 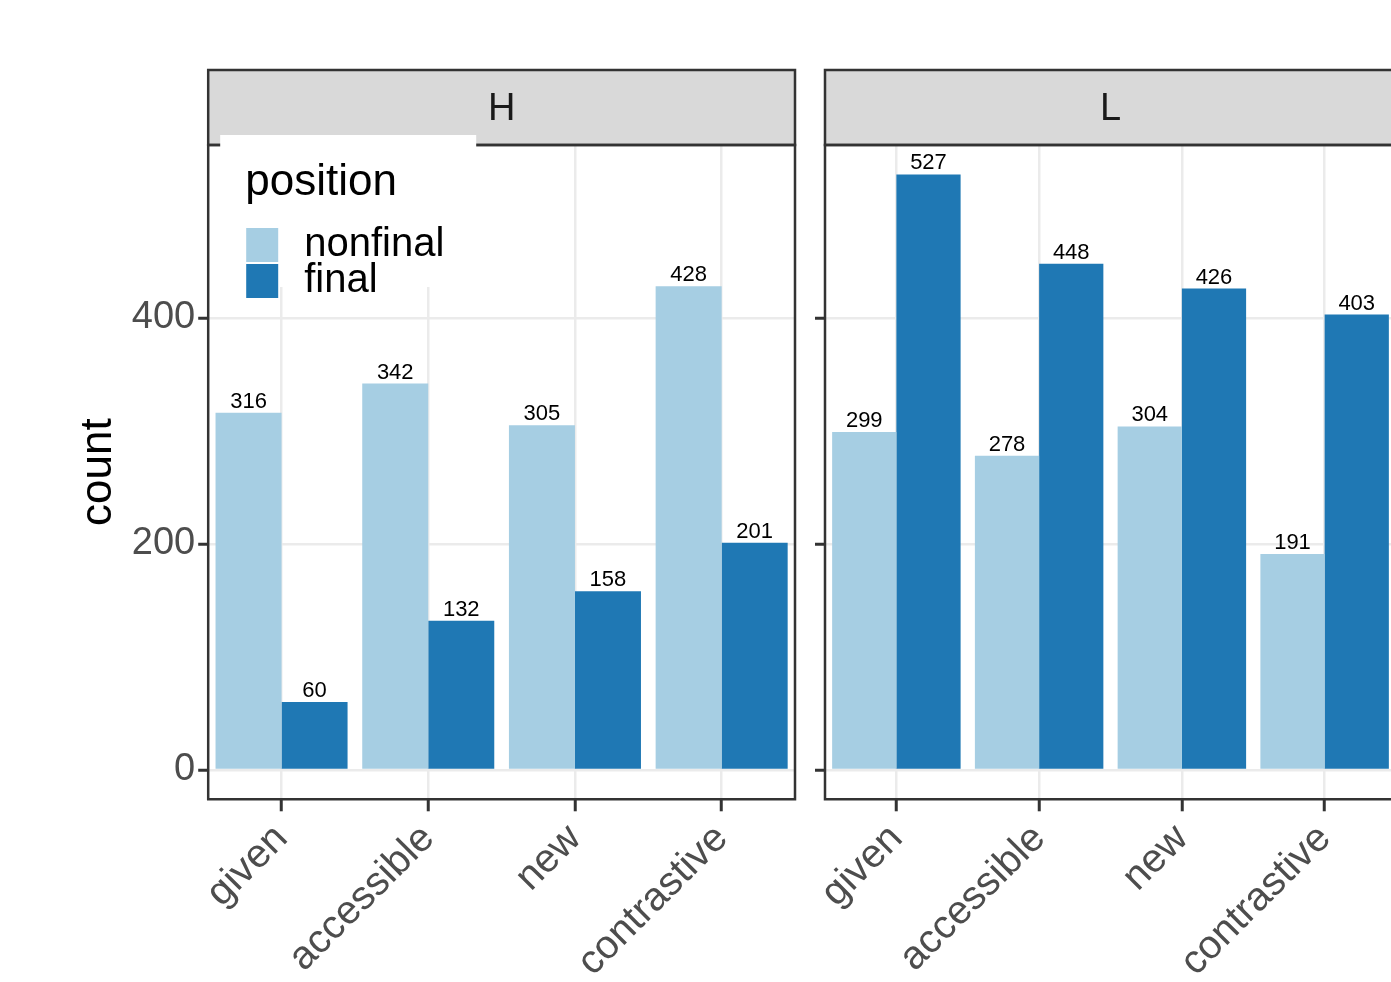 I want to click on y-tick-label: 200, so click(x=163, y=541).